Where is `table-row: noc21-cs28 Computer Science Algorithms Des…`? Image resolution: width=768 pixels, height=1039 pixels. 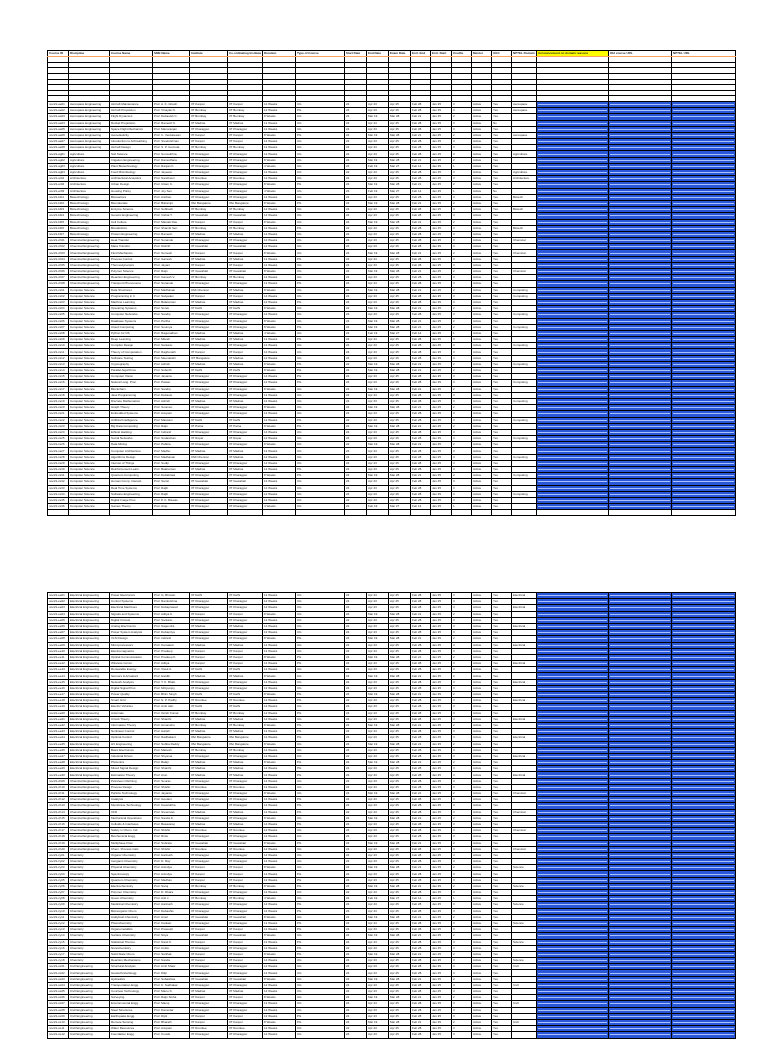
table-row: noc21-cs28 Computer Science Algorithms Des… is located at coordinates (391, 457).